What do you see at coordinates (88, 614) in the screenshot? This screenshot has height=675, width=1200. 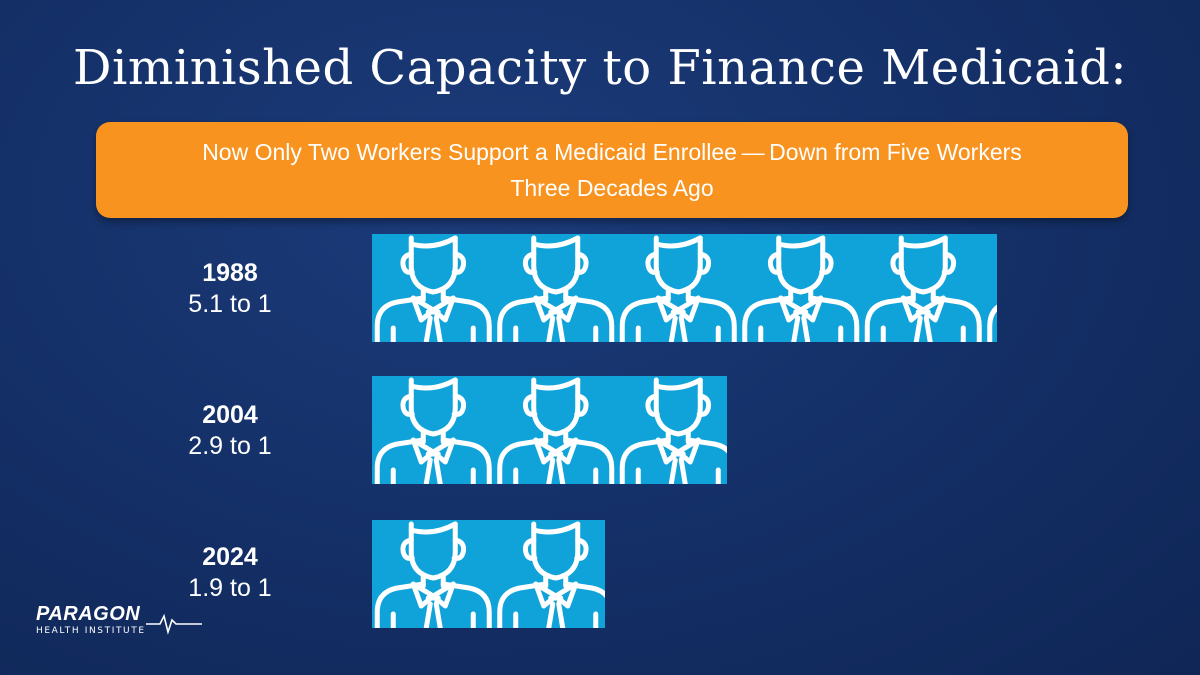 I see `logo-name: PARAGON` at bounding box center [88, 614].